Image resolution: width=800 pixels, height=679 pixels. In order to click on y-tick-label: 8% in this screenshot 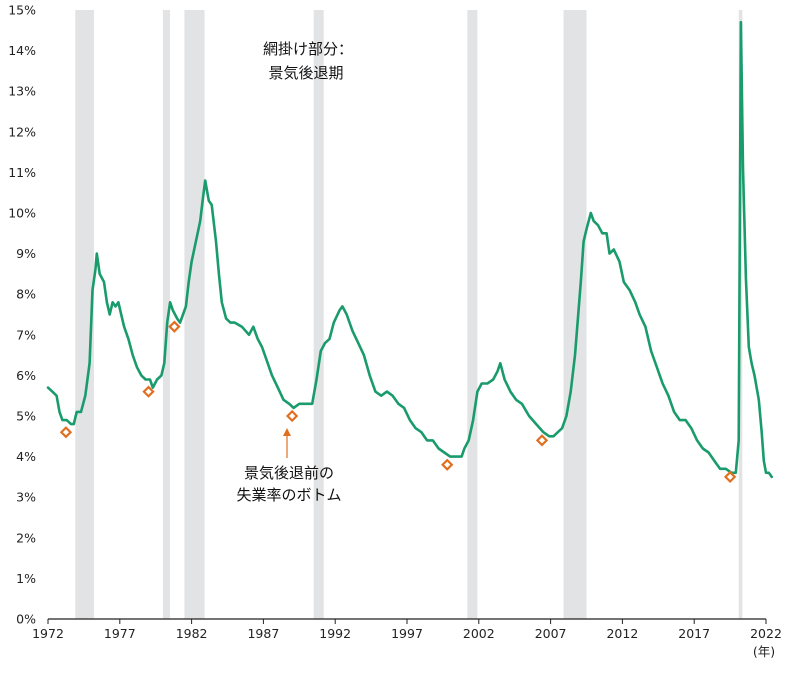, I will do `click(26, 294)`.